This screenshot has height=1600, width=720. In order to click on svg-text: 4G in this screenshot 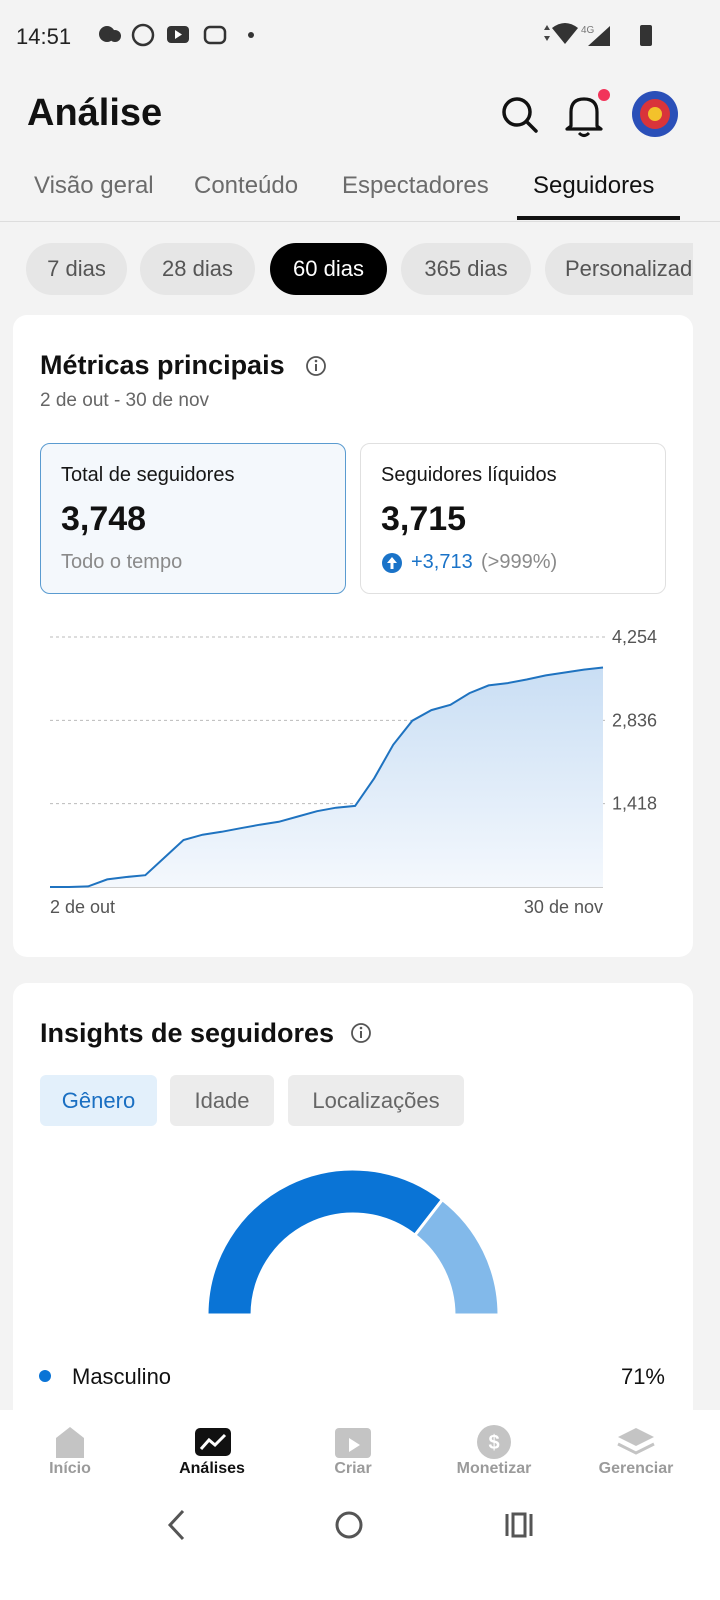, I will do `click(588, 30)`.